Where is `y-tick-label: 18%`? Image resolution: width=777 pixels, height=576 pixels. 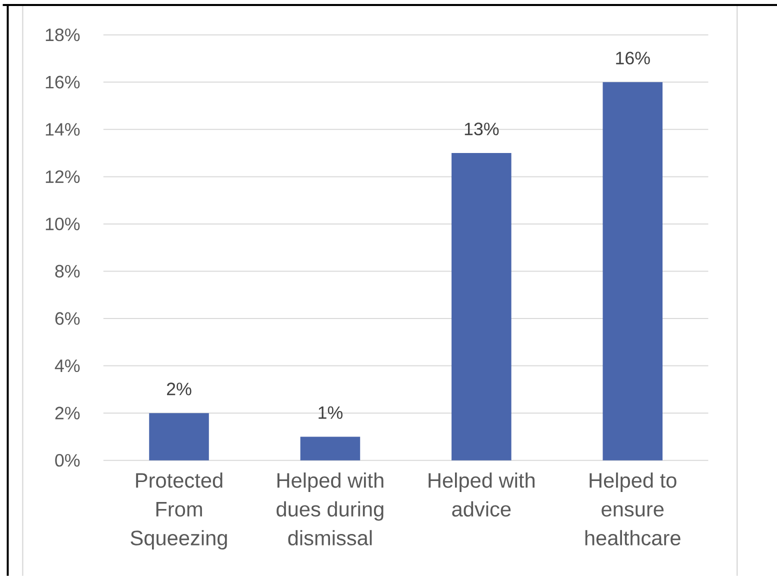 y-tick-label: 18% is located at coordinates (63, 35).